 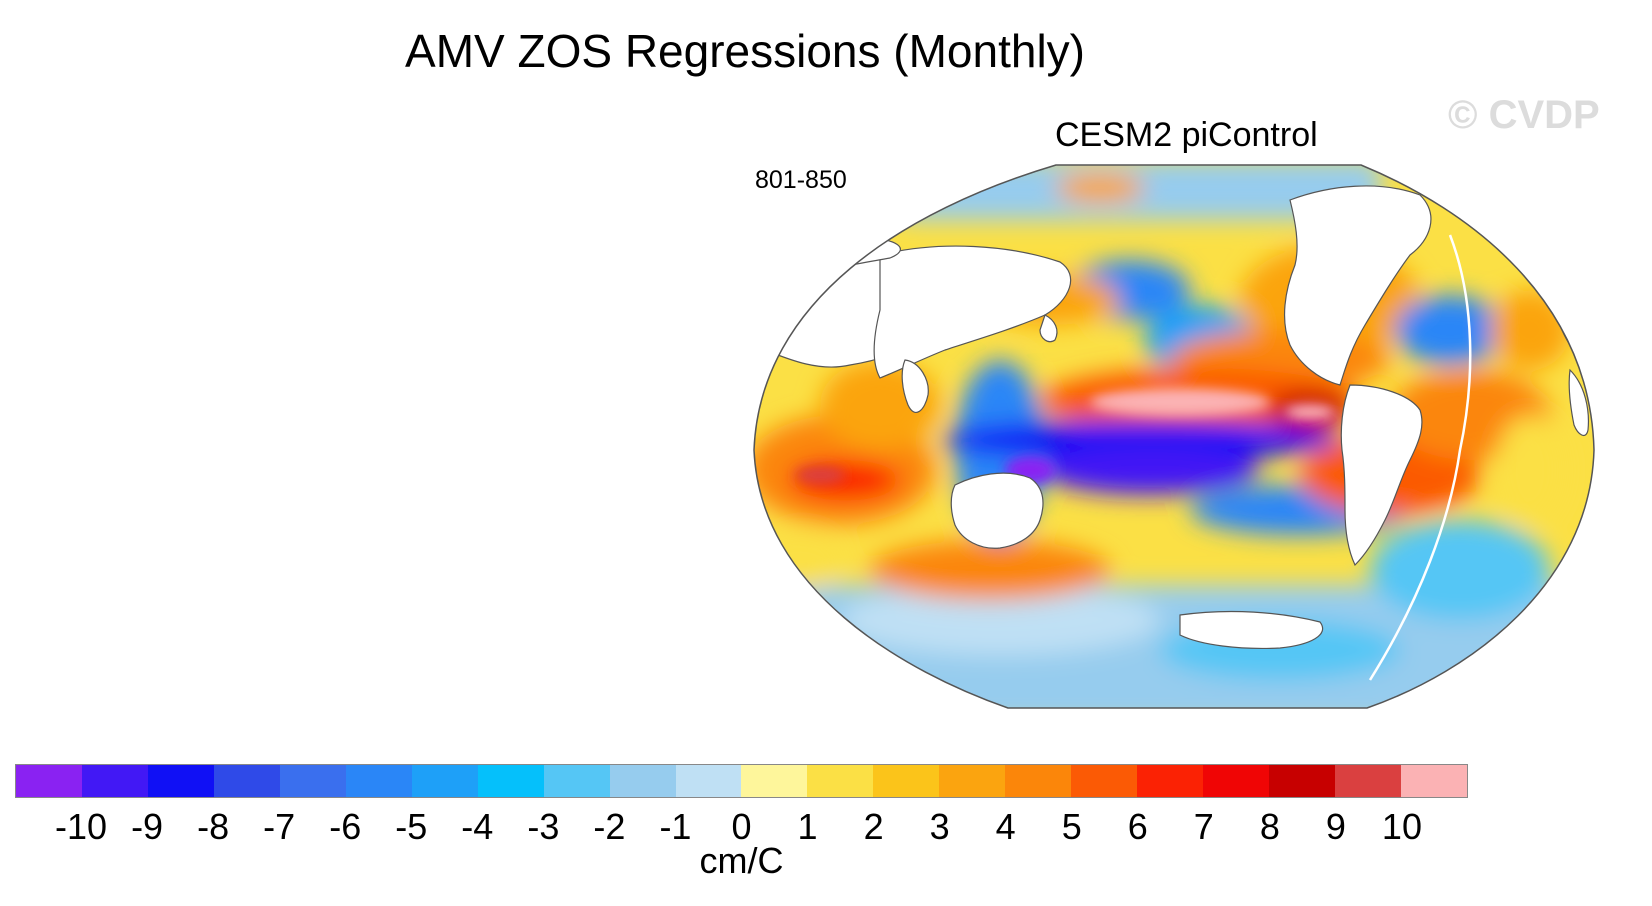 What do you see at coordinates (543, 826) in the screenshot?
I see `colorbar-tick-label: -3` at bounding box center [543, 826].